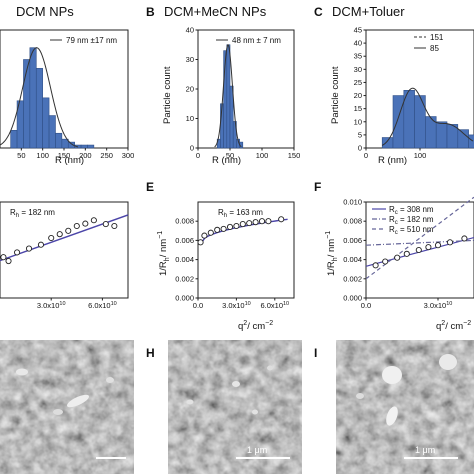 The image size is (474, 474). I want to click on ylabel-f: 1/Rh/ nm−1, so click(332, 253).